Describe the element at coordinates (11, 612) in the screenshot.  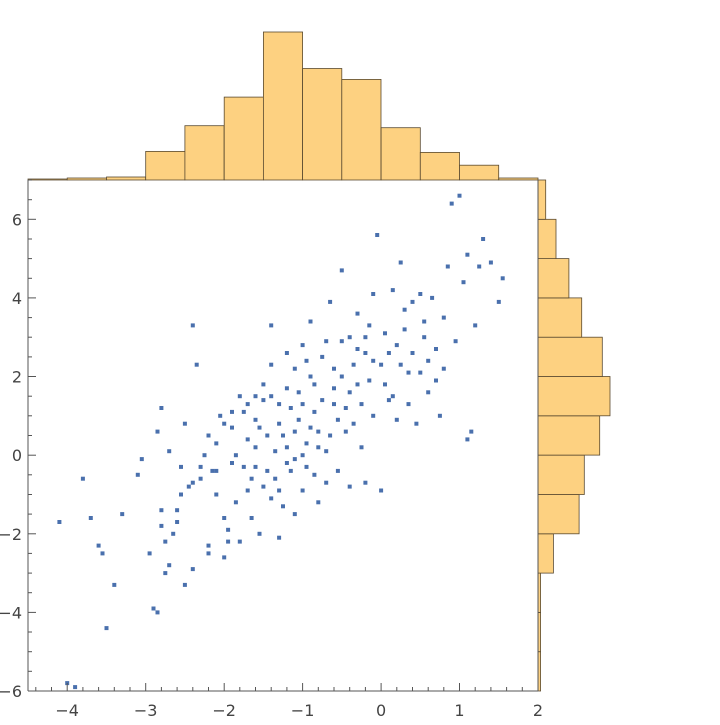
I see `y-tick-label: −4` at that location.